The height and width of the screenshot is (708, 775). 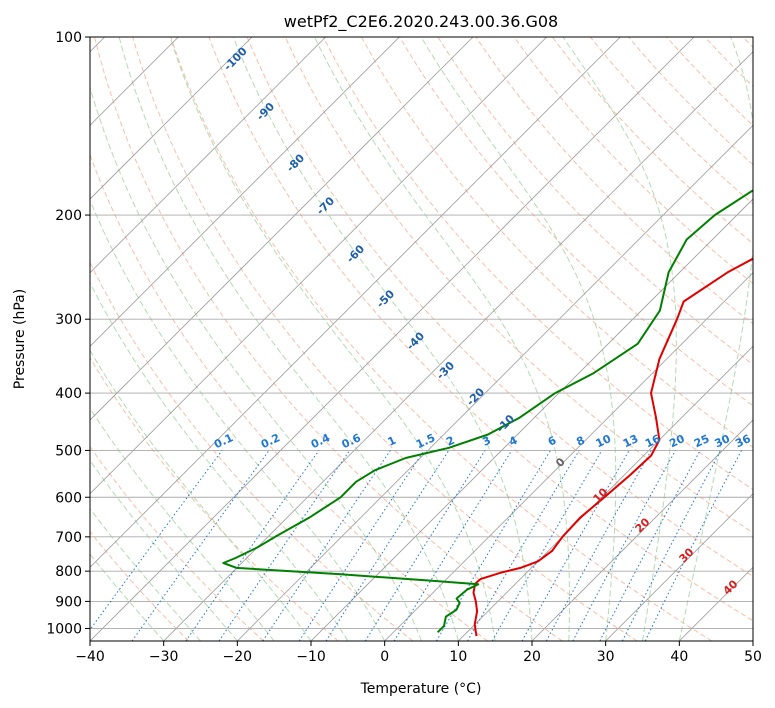 I want to click on y-tick-label: 400, so click(x=68, y=394).